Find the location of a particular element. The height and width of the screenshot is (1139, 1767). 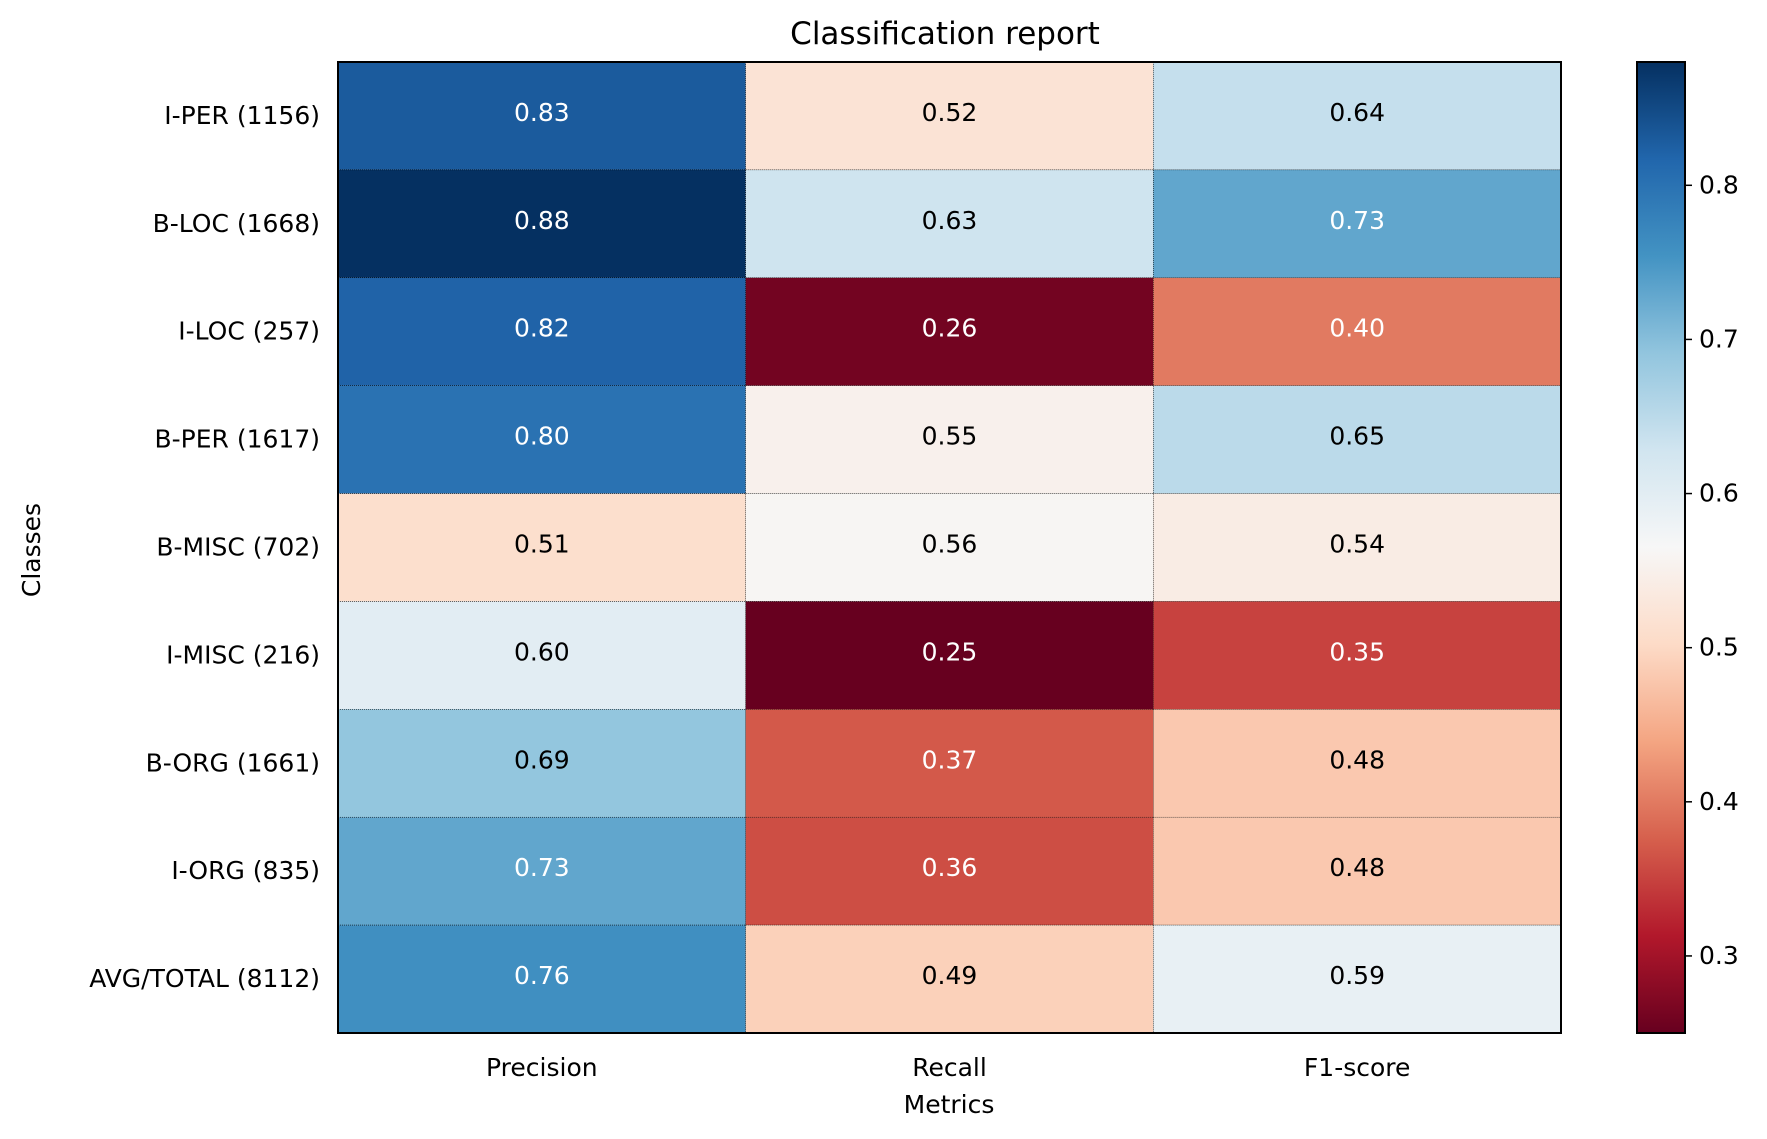

y-tick-label: I-LOC (257) is located at coordinates (249, 331).